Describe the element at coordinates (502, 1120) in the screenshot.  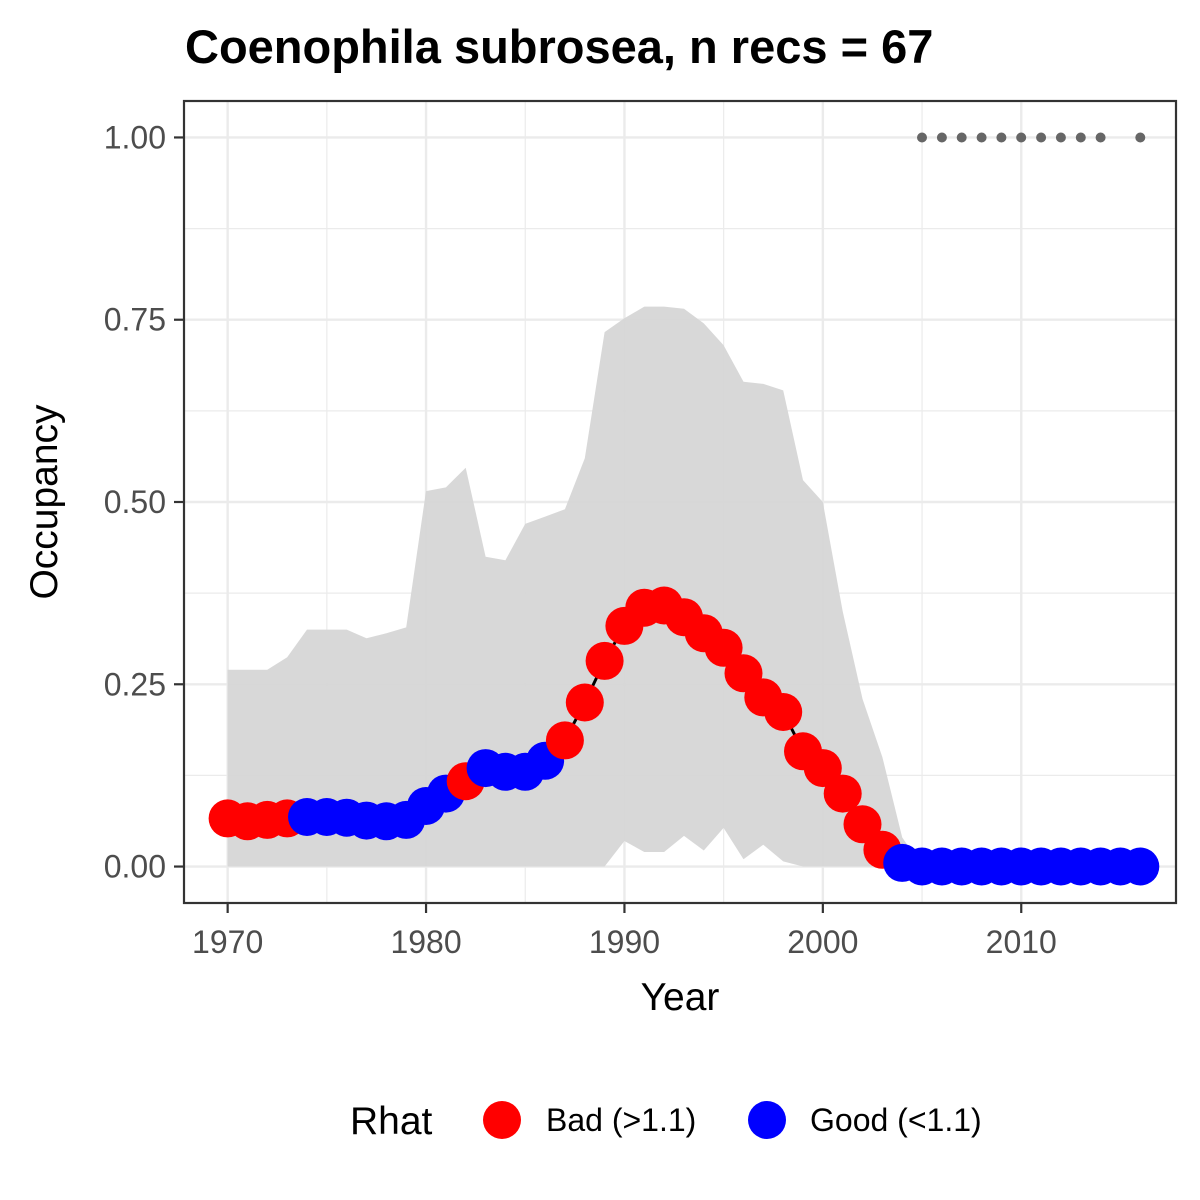
I see `legend-key-bad` at that location.